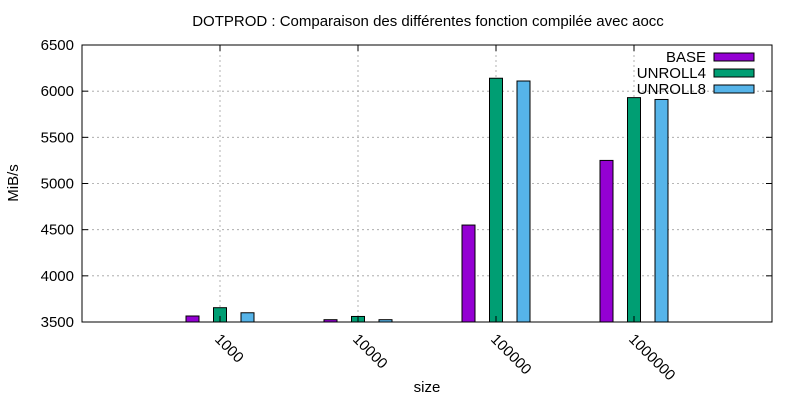  Describe the element at coordinates (57, 91) in the screenshot. I see `y-tick-label: 6000` at that location.